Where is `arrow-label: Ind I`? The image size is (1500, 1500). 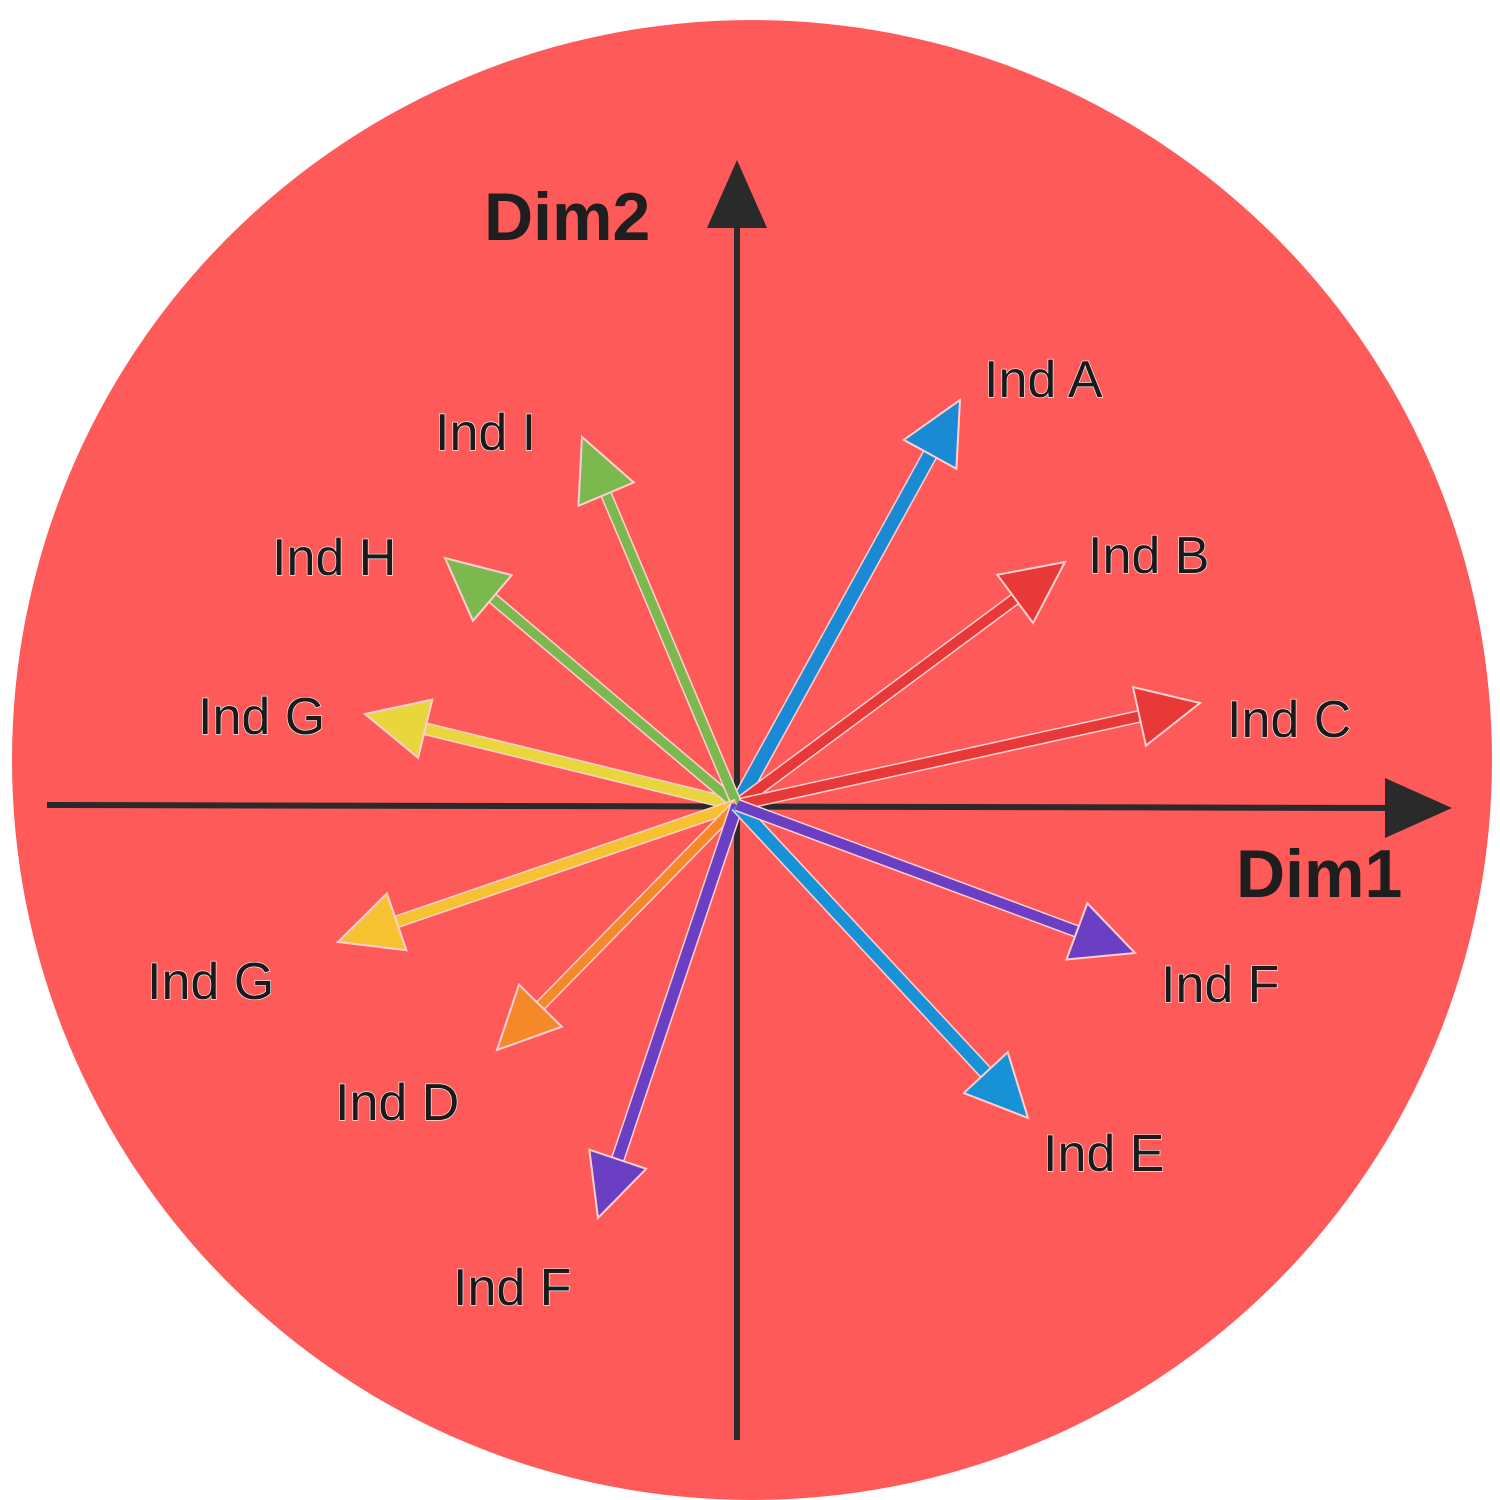
arrow-label: Ind I is located at coordinates (485, 433).